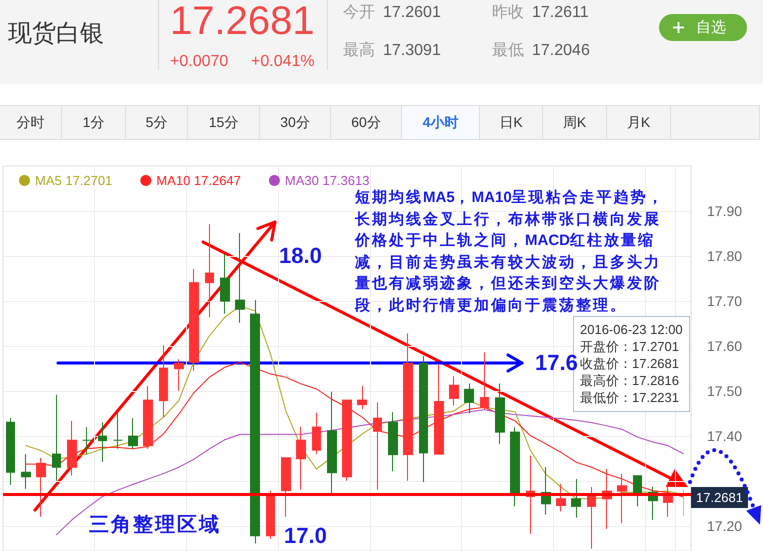 This screenshot has width=763, height=551. What do you see at coordinates (629, 363) in the screenshot?
I see `annotation: 收盘价：17.2681` at bounding box center [629, 363].